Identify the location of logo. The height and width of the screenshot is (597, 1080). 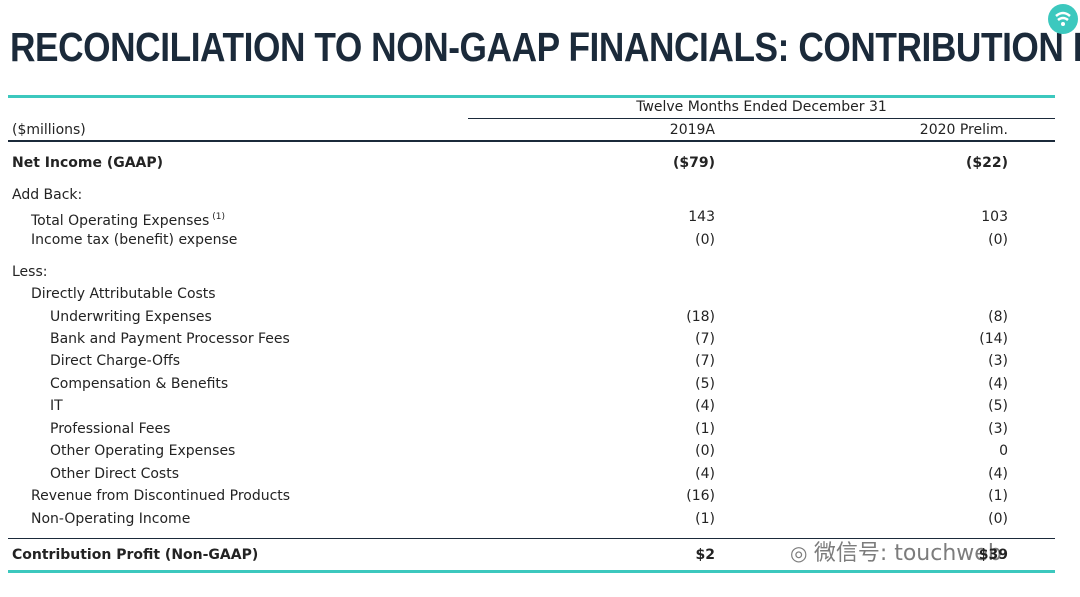
(1063, 19).